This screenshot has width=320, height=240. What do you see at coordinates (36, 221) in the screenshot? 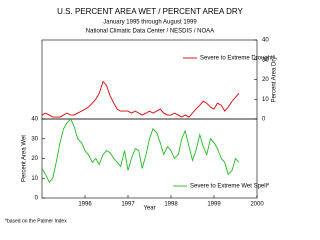
I see `footnote: *based on the Palmer Index` at bounding box center [36, 221].